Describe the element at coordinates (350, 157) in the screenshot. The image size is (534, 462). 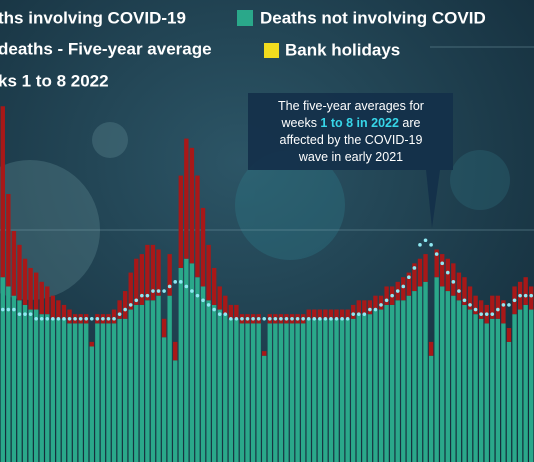
I see `annotation-text: wave in early 2021` at that location.